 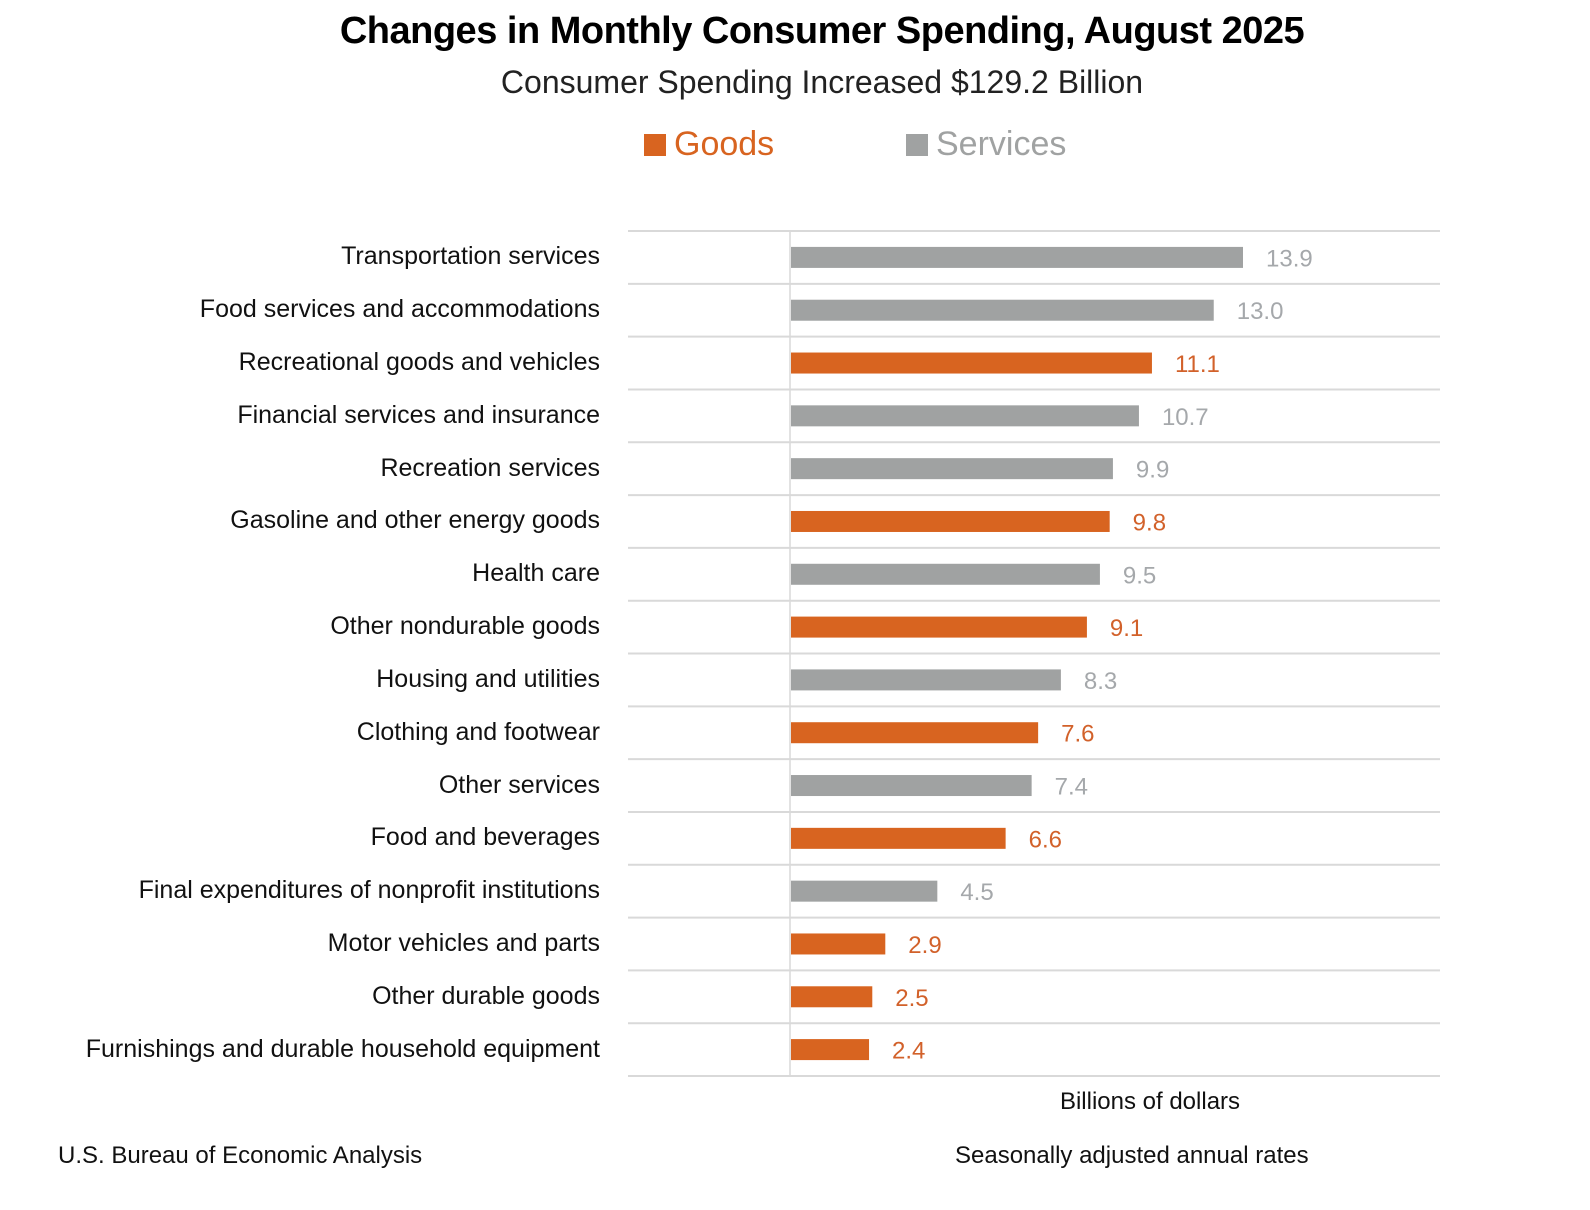 I want to click on rates-note: Seasonally adjusted annual rates, so click(x=1132, y=1155).